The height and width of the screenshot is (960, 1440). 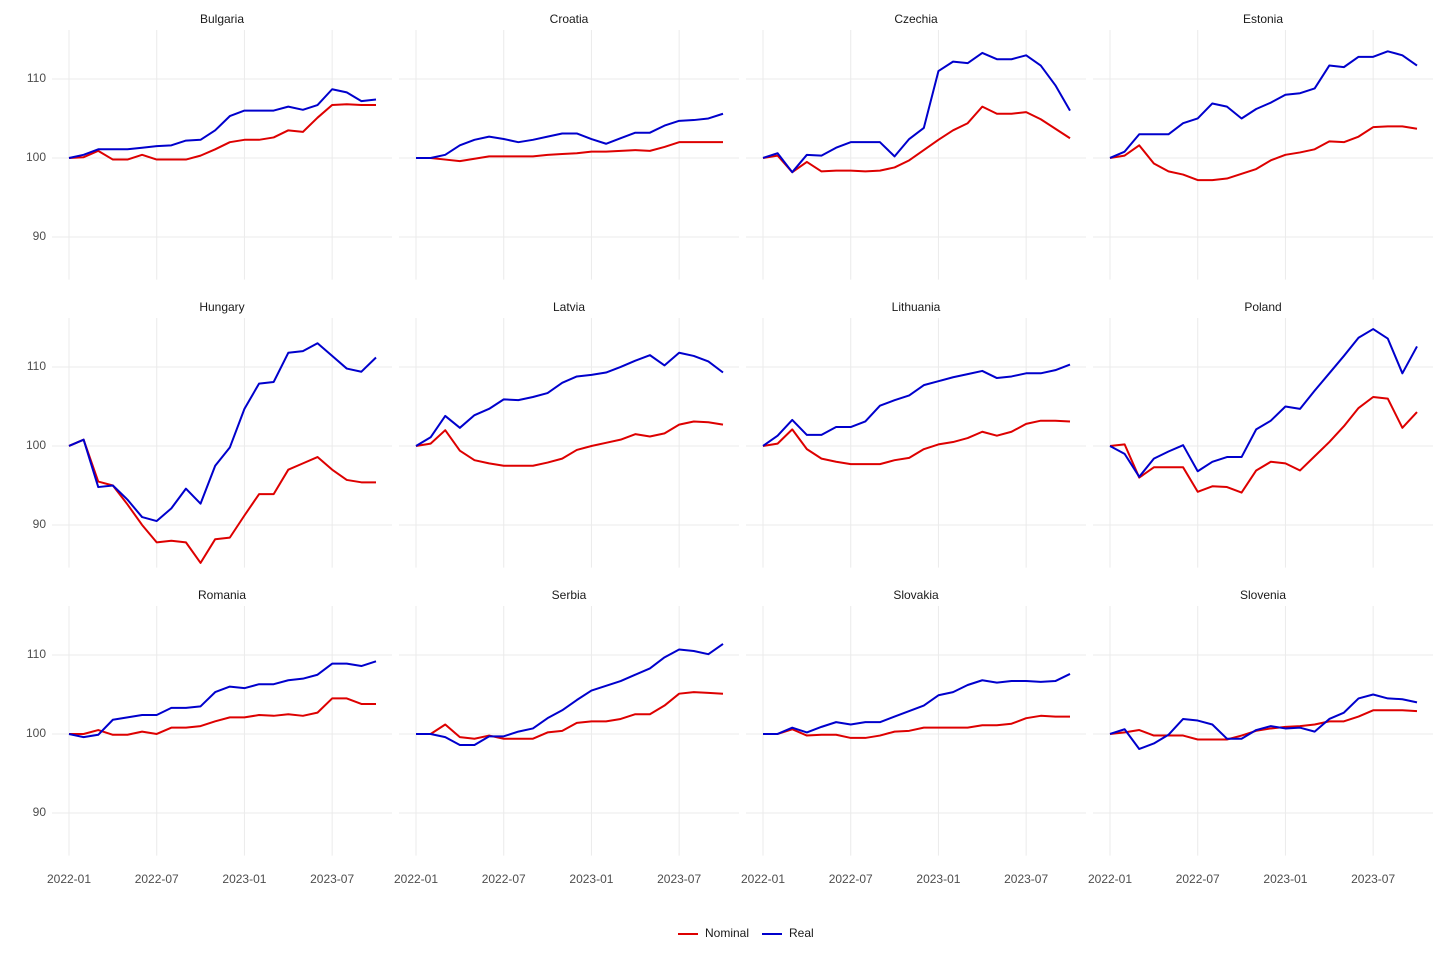 I want to click on facet-title: Hungary, so click(x=221, y=307).